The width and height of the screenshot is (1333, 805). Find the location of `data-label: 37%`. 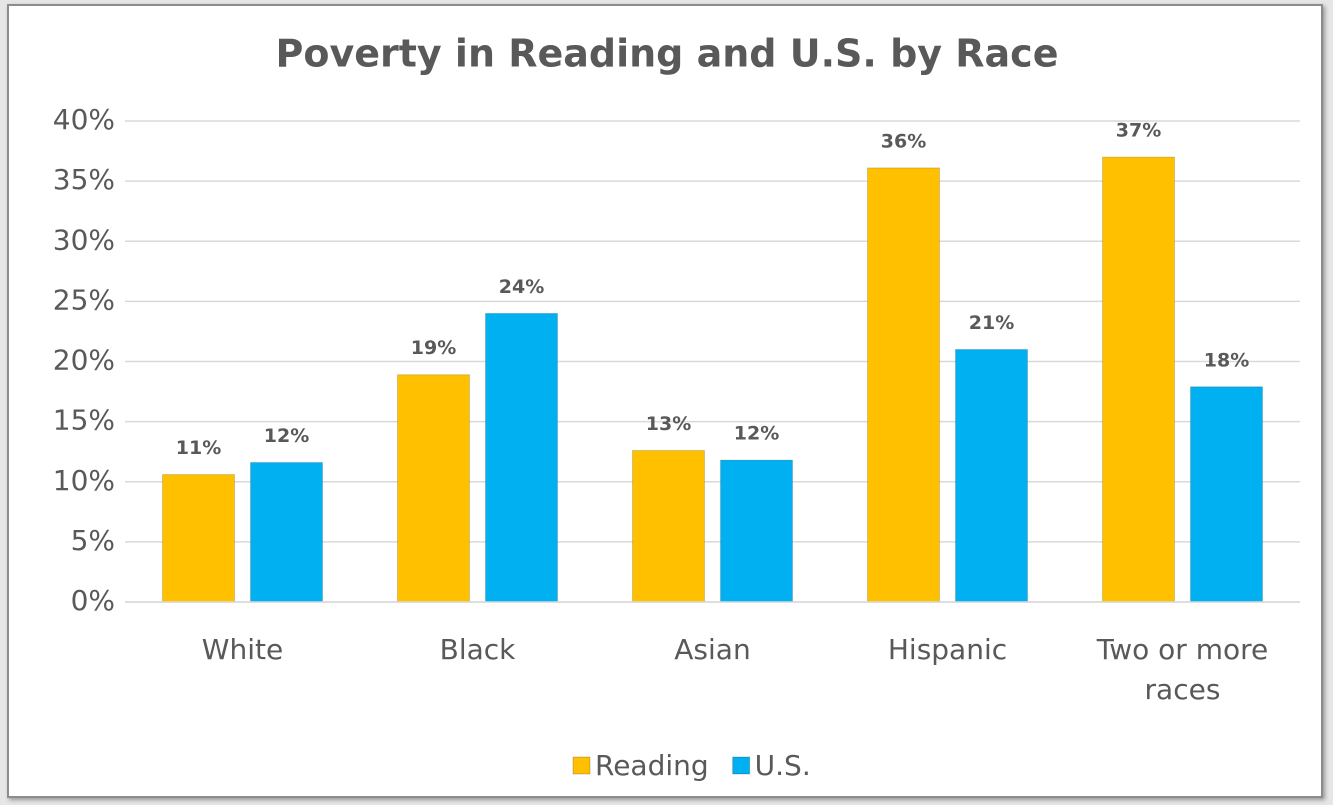

data-label: 37% is located at coordinates (1138, 131).